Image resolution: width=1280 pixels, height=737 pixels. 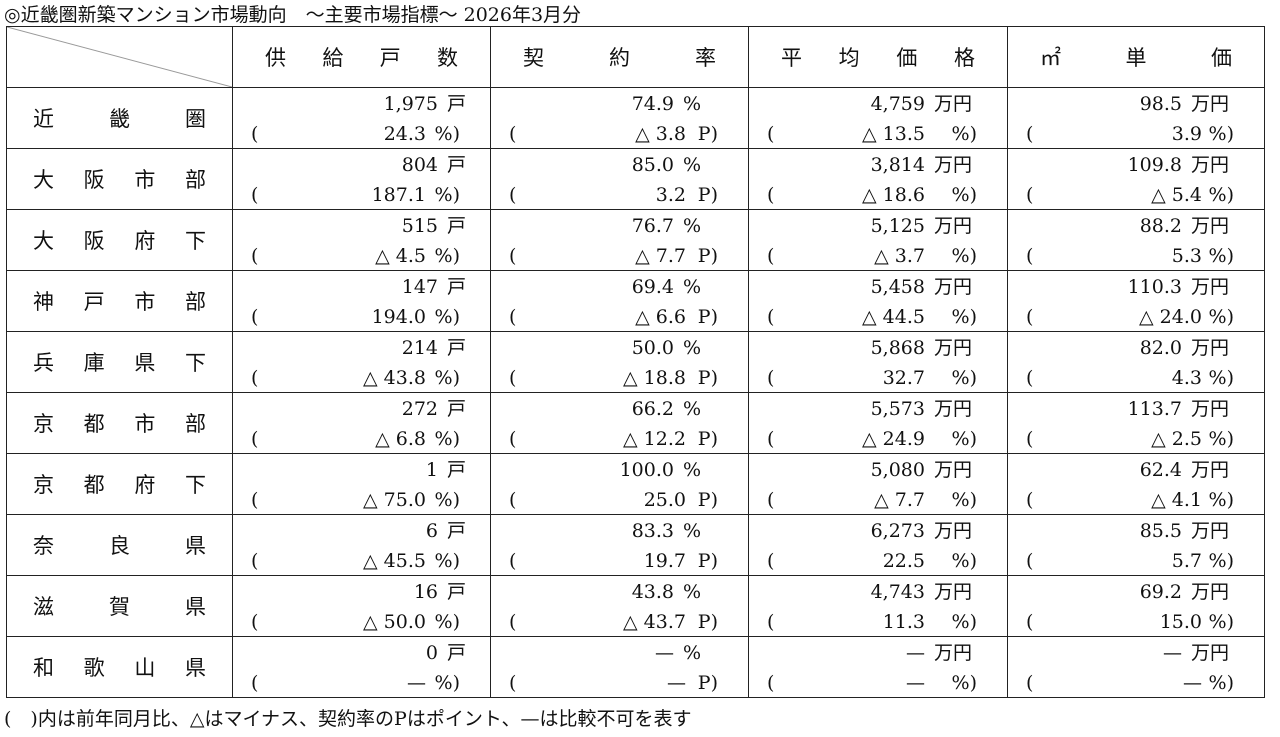 What do you see at coordinates (897, 409) in the screenshot?
I see `average-price-value: 5,573` at bounding box center [897, 409].